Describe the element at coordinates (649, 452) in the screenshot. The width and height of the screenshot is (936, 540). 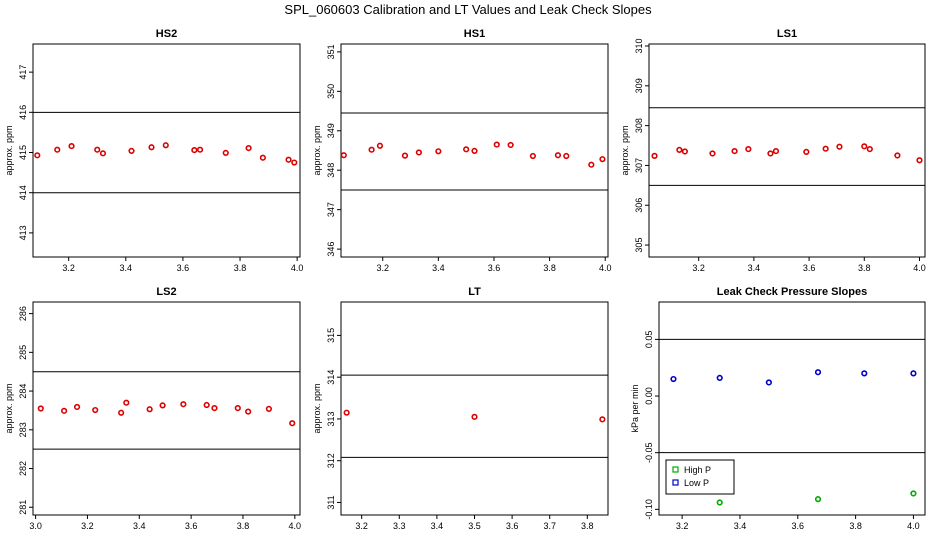
I see `y-tick-label: -0.05` at that location.